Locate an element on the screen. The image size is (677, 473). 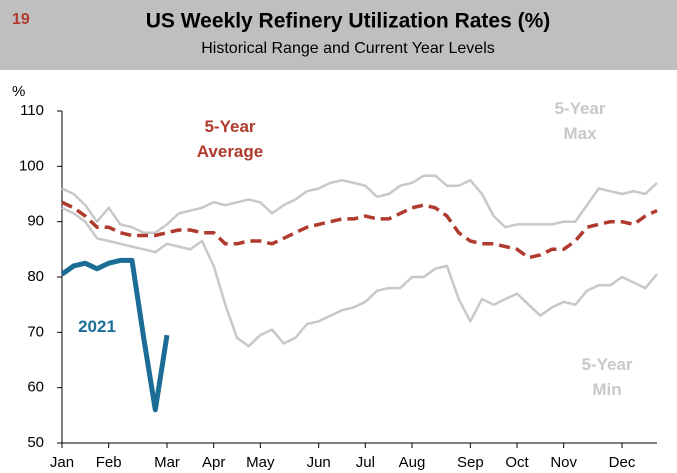
y-axis-label: % is located at coordinates (18, 91).